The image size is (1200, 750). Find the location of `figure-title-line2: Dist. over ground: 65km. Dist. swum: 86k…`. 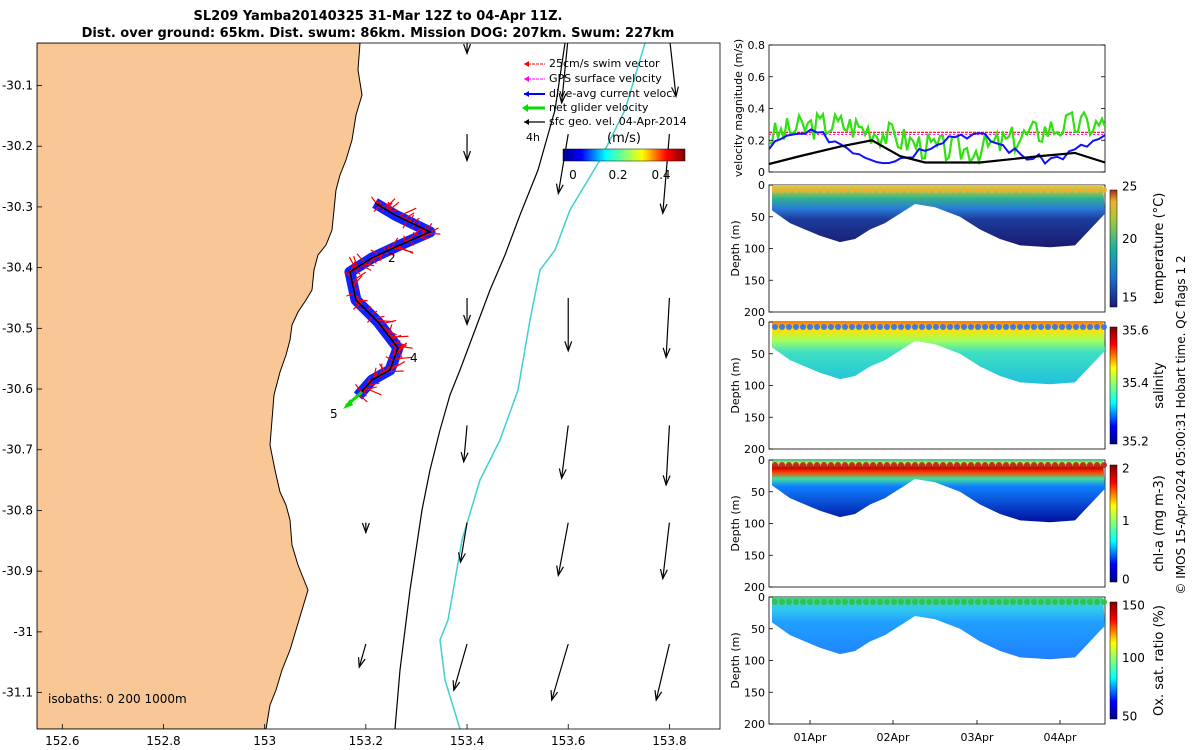

figure-title-line2: Dist. over ground: 65km. Dist. swum: 86k… is located at coordinates (378, 33).